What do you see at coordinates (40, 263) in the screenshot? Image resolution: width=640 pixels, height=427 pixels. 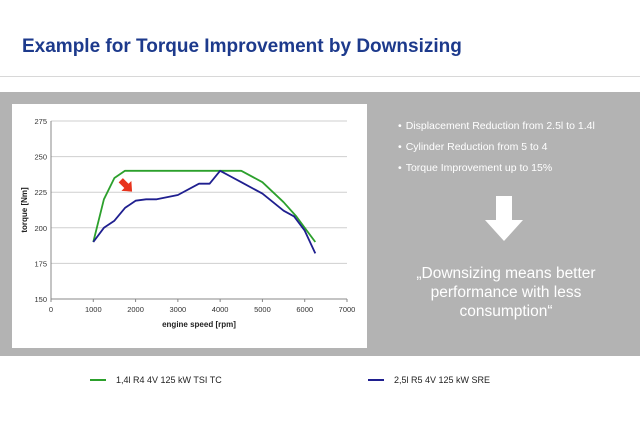 I see `y-tick-label: 175` at bounding box center [40, 263].